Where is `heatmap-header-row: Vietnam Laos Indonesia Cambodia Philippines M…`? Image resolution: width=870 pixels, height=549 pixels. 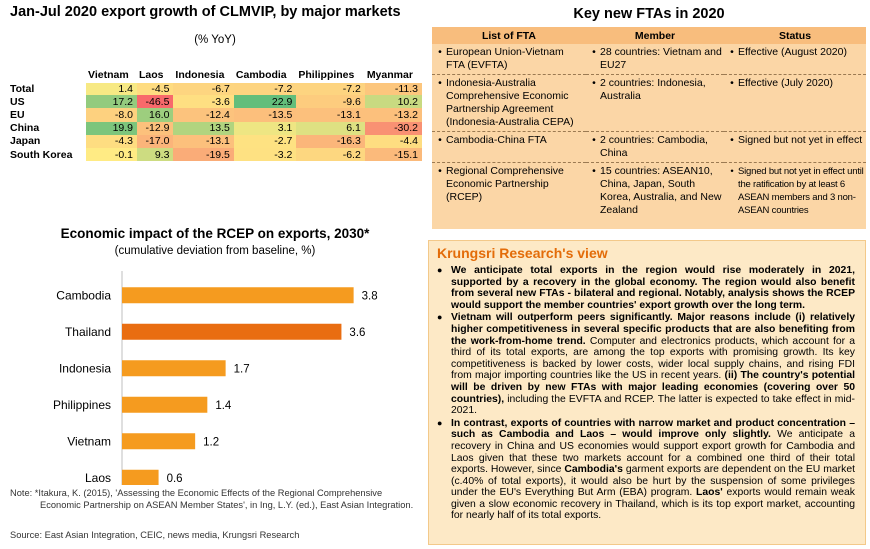
heatmap-header-row: Vietnam Laos Indonesia Cambodia Philippines M… is located at coordinates (215, 75).